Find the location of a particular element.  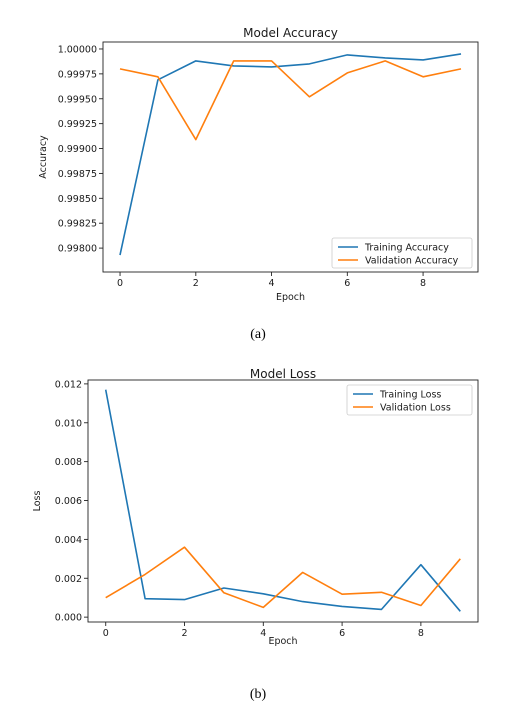

accuracy-y-tick-label: 0.99875 is located at coordinates (77, 174).